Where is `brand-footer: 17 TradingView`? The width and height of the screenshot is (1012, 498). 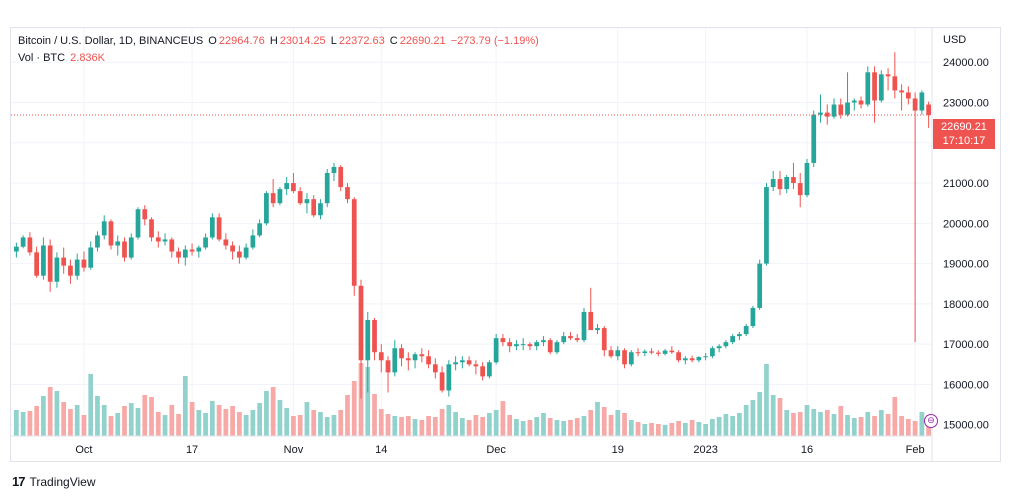
brand-footer: 17 TradingView is located at coordinates (54, 481).